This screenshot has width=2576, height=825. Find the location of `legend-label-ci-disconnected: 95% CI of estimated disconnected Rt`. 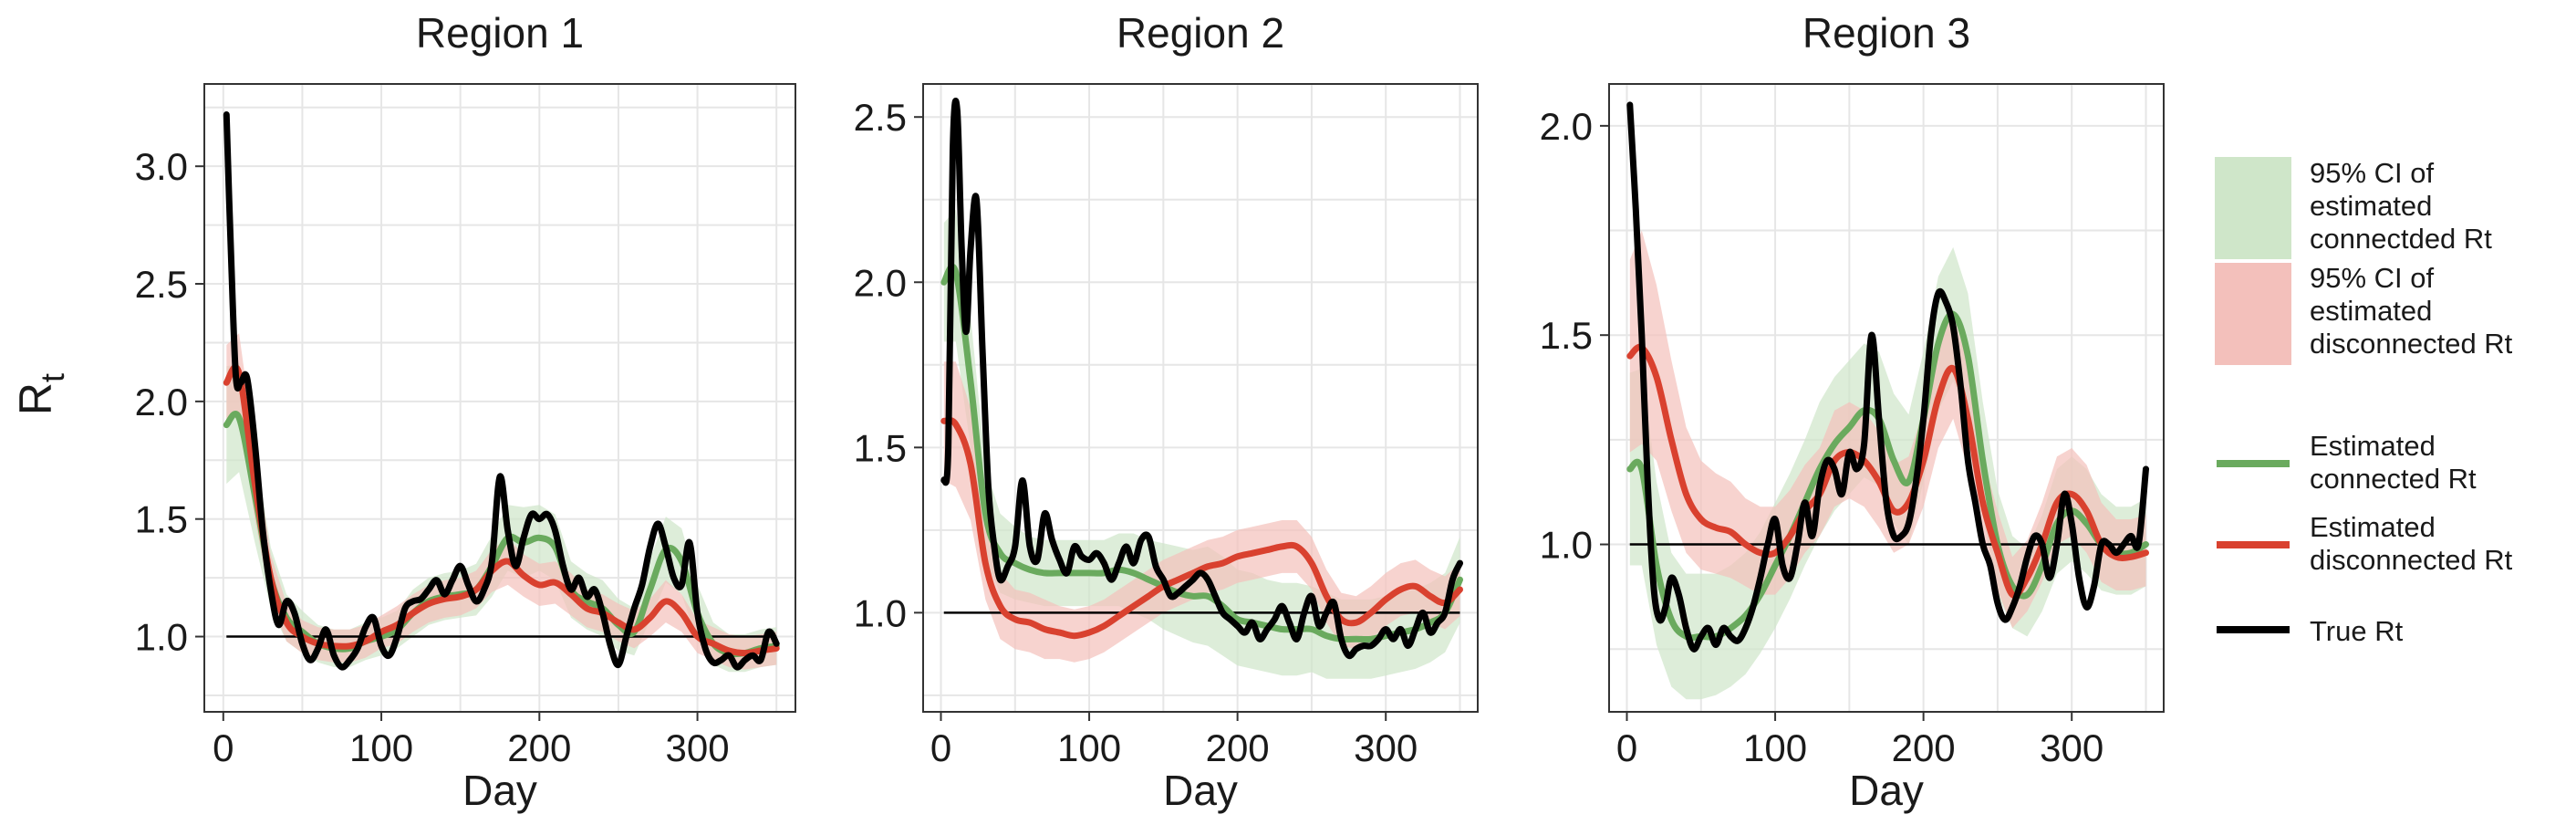

legend-label-ci-disconnected: 95% CI of estimated disconnected Rt is located at coordinates (2411, 311).